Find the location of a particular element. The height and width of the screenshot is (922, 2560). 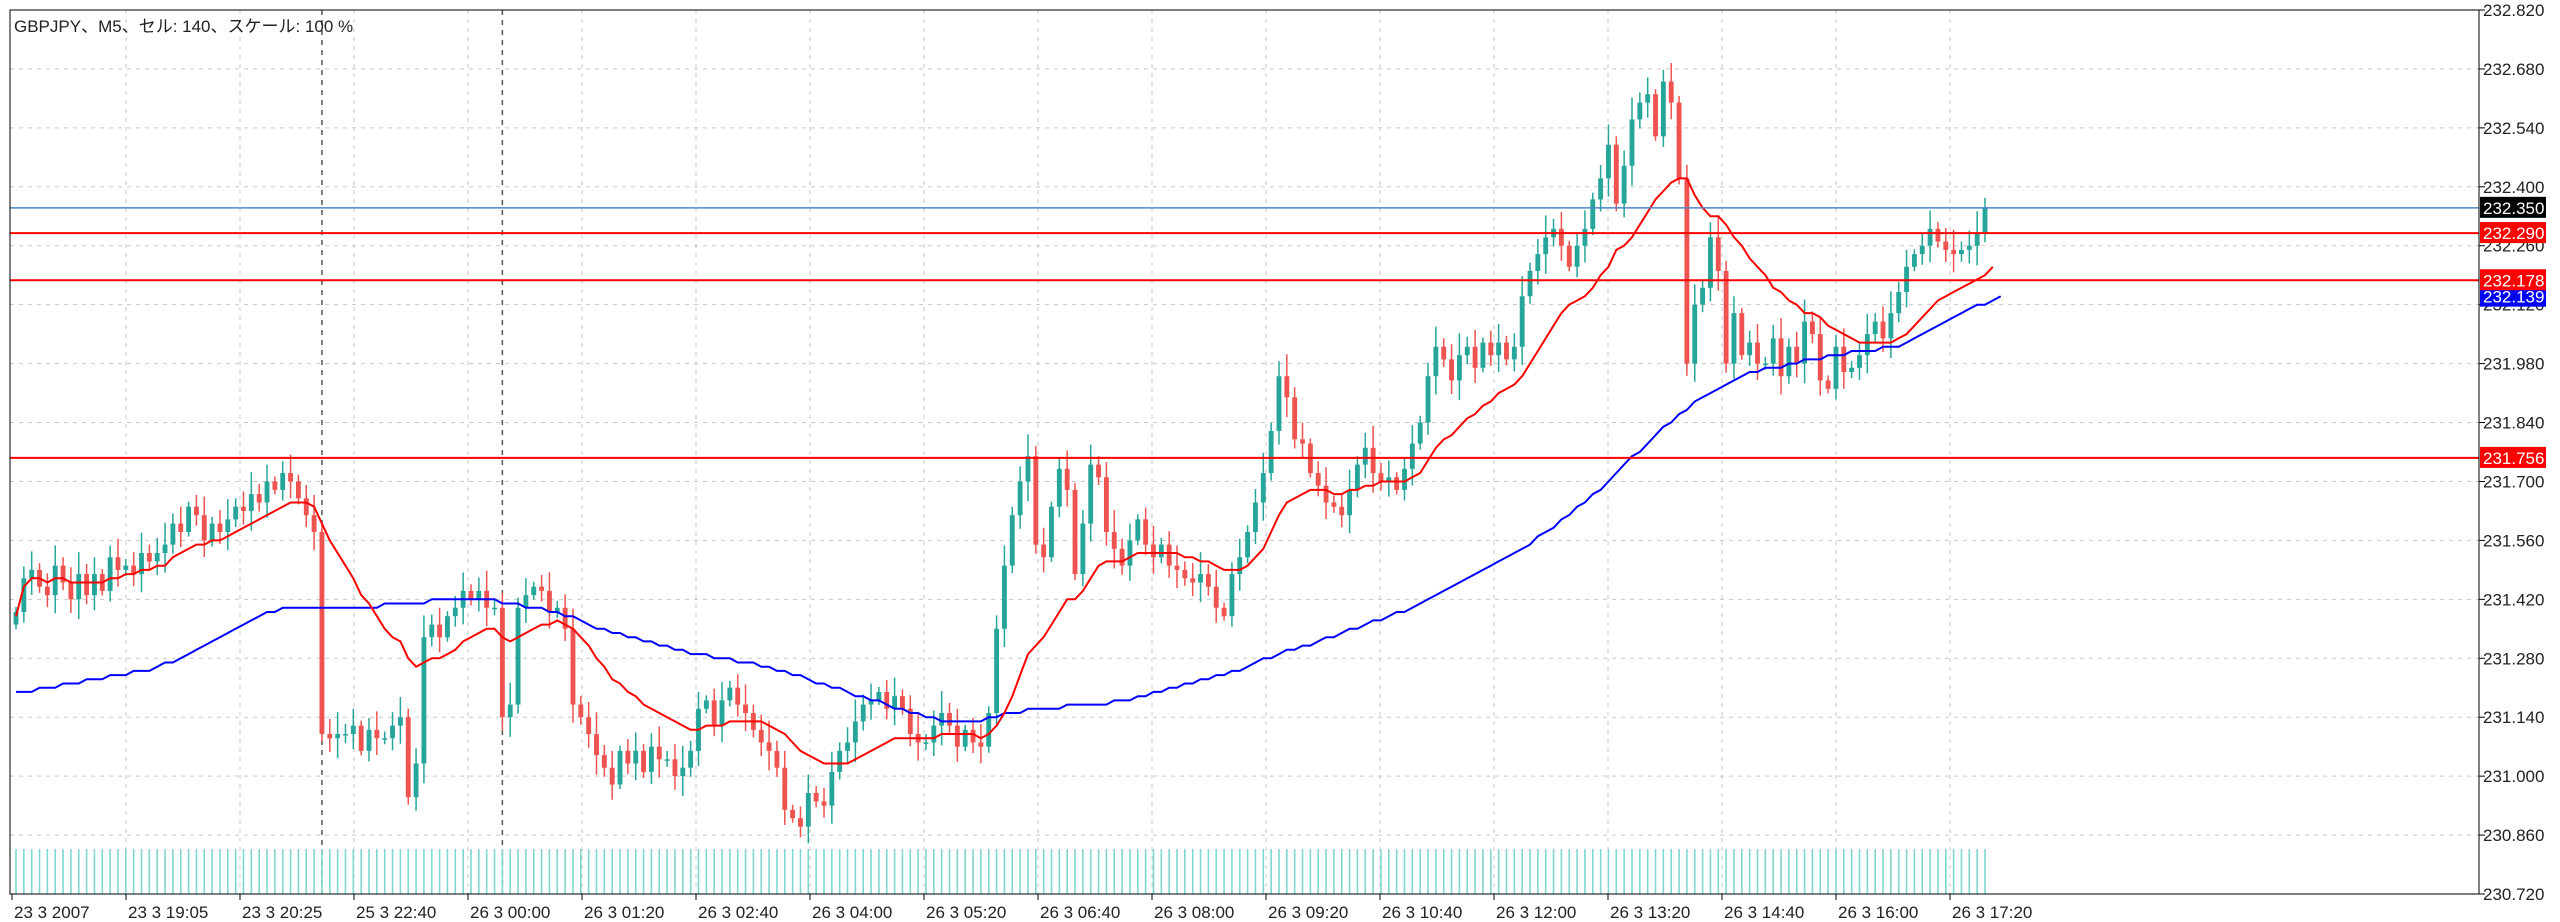

volume-bars is located at coordinates (1000, 871).